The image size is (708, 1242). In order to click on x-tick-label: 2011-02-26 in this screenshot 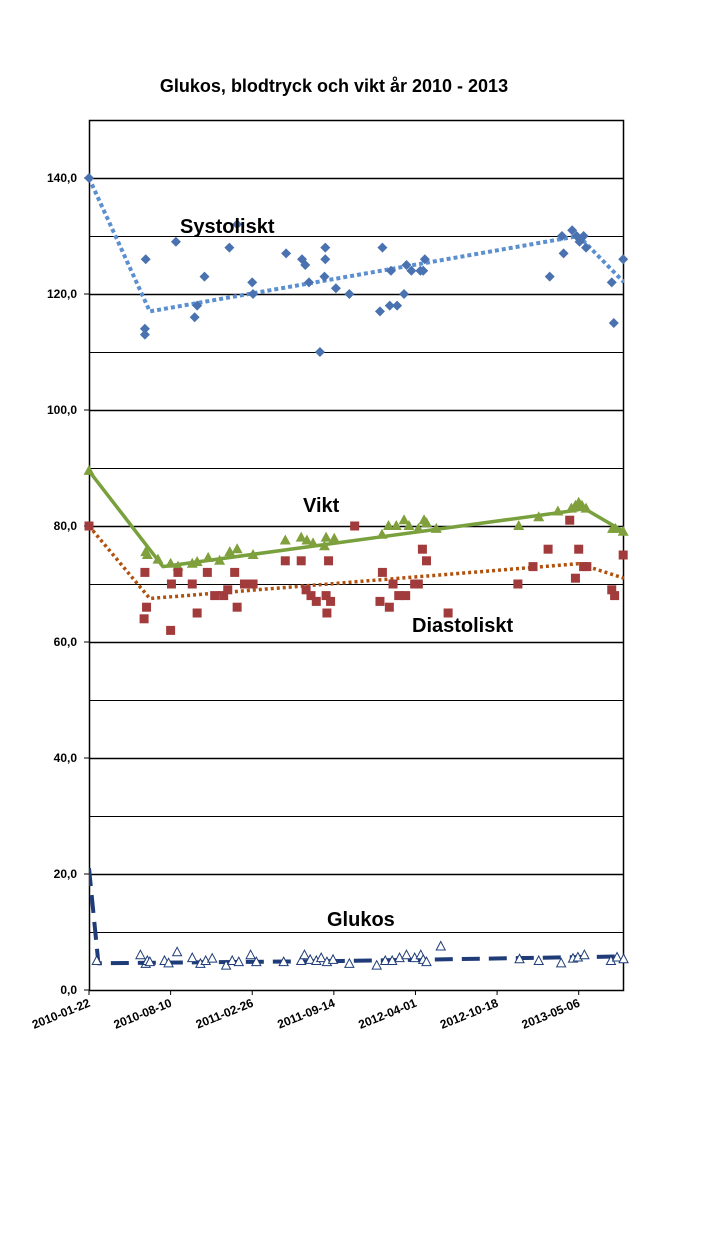, I will do `click(225, 1014)`.